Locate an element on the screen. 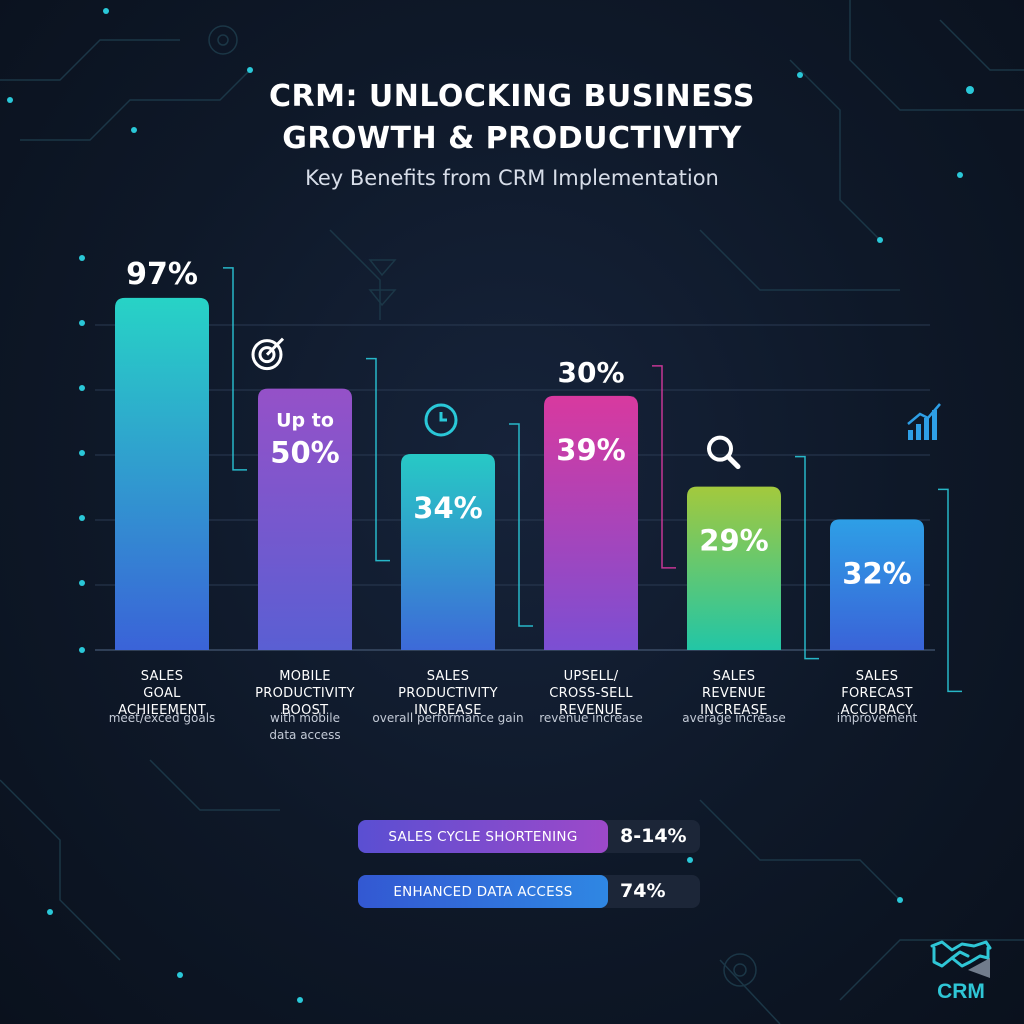 Image resolution: width=1024 pixels, height=1024 pixels. bar-value-4: 39% is located at coordinates (590, 450).